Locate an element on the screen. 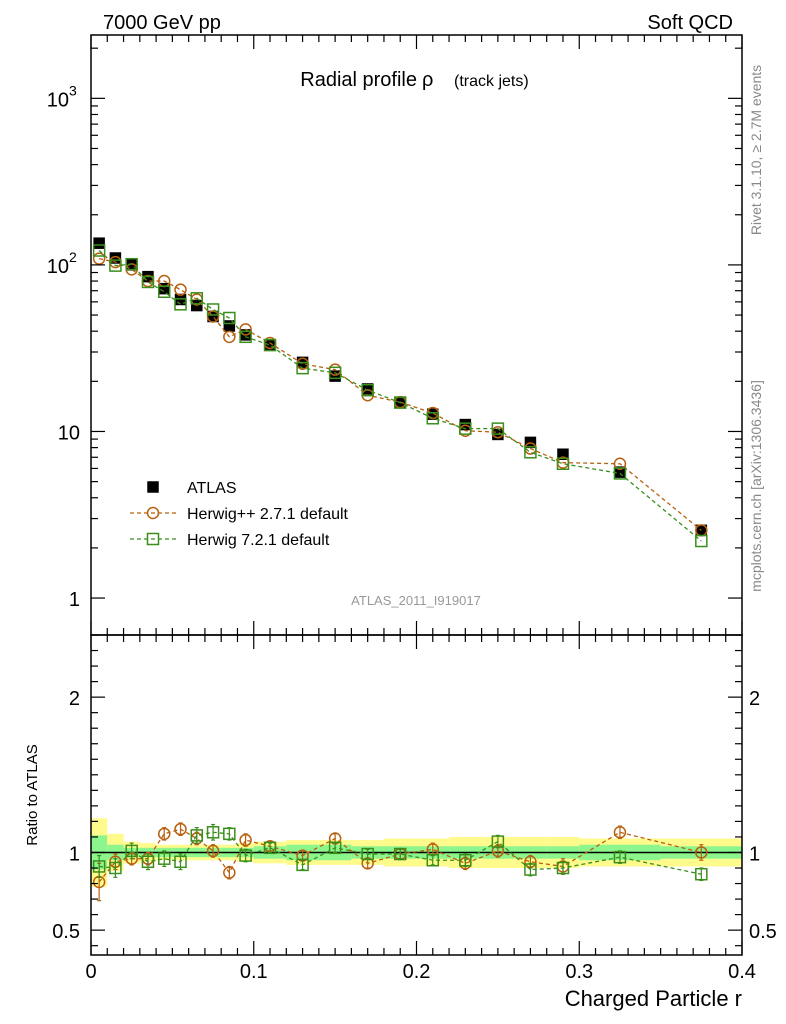 The image size is (786, 1024). ratio-y-tick-label: 0.5 is located at coordinates (66, 932).